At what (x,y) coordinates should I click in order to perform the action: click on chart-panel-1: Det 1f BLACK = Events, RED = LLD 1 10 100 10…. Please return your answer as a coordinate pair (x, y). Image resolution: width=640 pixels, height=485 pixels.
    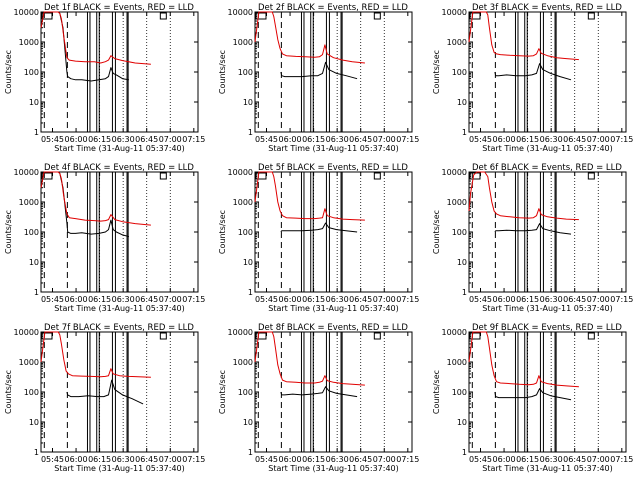
    Looking at the image, I should click on (104, 78).